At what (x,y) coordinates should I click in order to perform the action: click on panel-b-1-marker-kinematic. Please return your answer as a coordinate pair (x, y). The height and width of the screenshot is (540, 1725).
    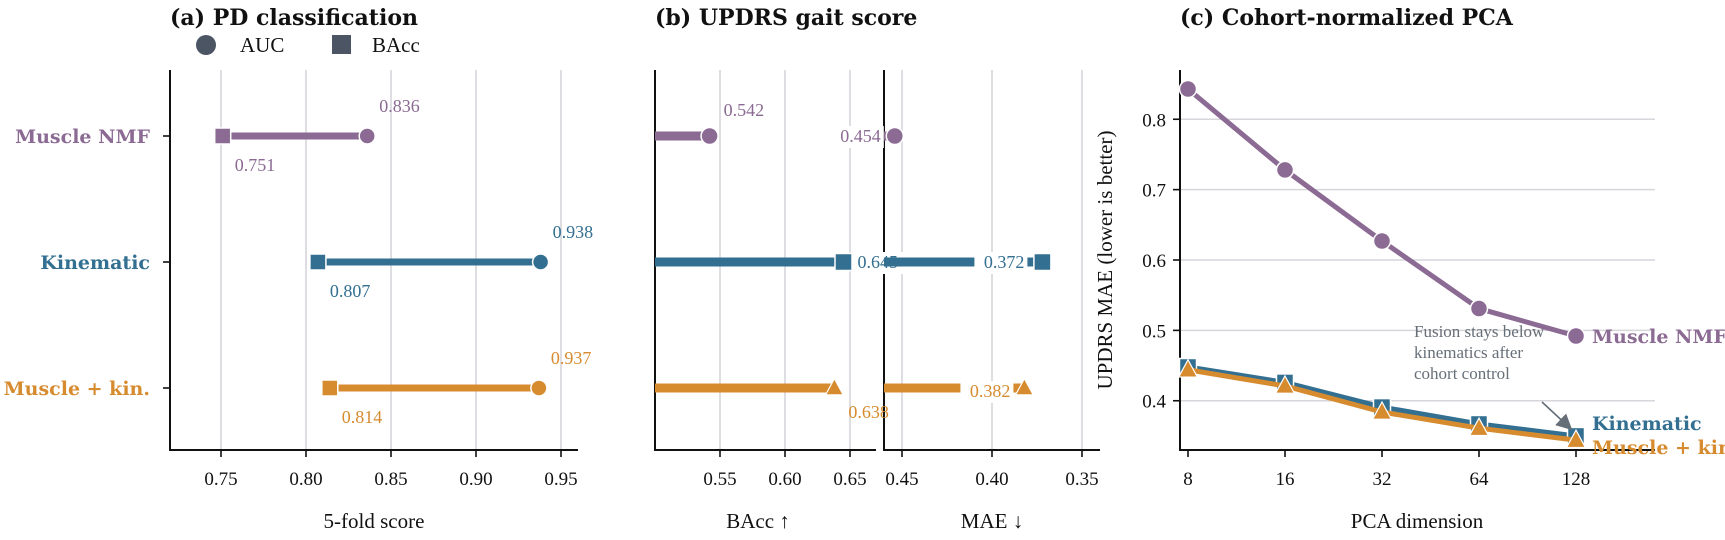
    Looking at the image, I should click on (1042, 262).